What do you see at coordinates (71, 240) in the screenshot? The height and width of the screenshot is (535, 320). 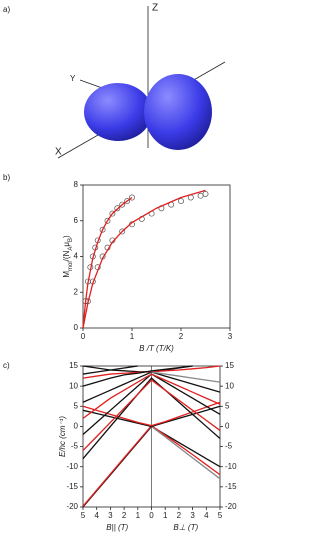 I see `y-label-part: B` at bounding box center [71, 240].